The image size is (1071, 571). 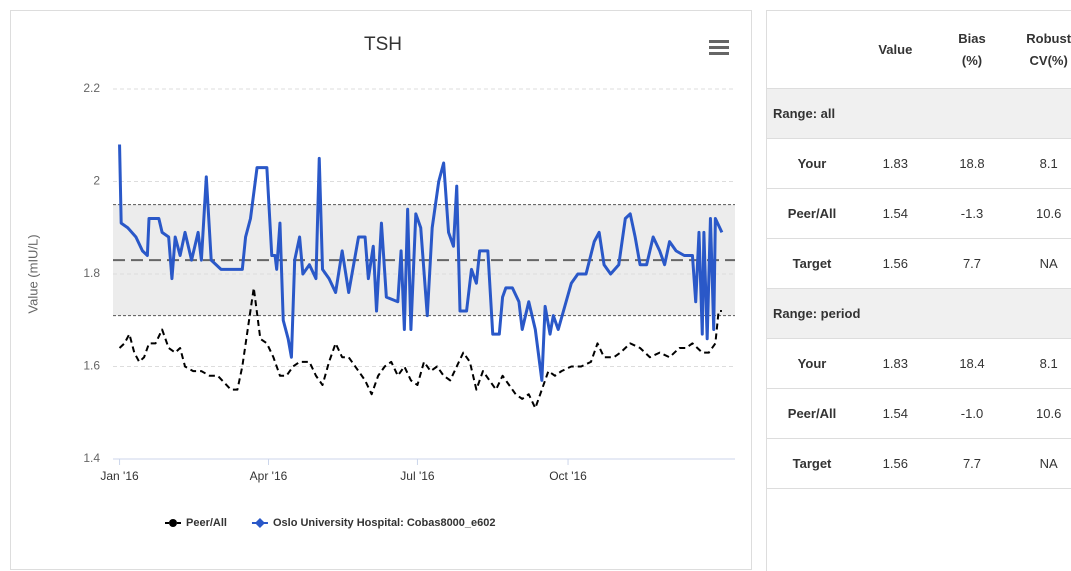 What do you see at coordinates (812, 50) in the screenshot?
I see `header-cell` at bounding box center [812, 50].